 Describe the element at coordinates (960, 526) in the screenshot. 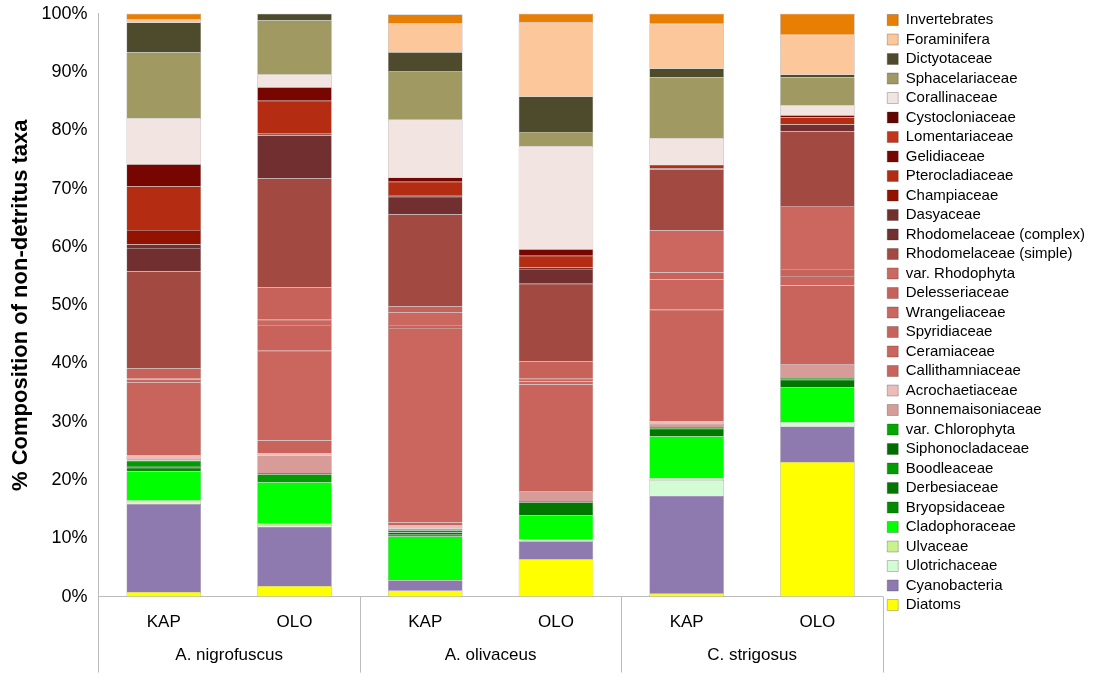

I see `legend-label: Cladophoraceae` at that location.